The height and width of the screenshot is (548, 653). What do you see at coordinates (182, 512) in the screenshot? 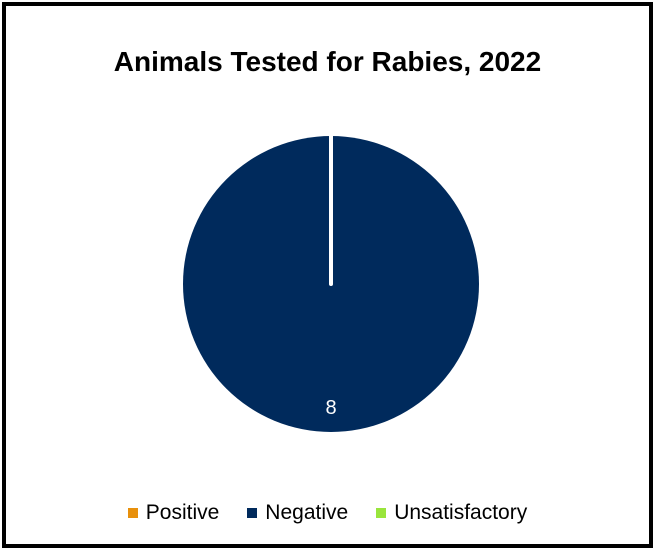
I see `legend-label-positive: Positive` at bounding box center [182, 512].